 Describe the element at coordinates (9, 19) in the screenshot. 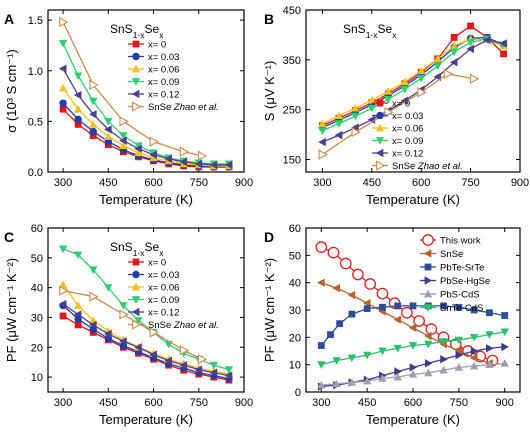

I see `panel-letter: A` at that location.